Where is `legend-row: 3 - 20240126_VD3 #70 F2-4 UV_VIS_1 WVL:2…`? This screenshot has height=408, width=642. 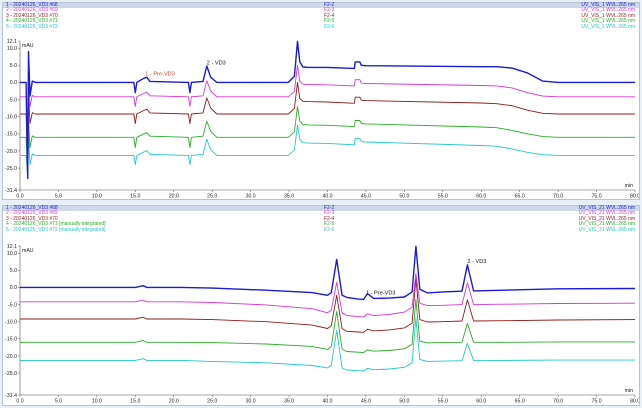 legend-row: 3 - 20240126_VD3 #70 F2-4 UV_VIS_1 WVL:2… is located at coordinates (321, 15).